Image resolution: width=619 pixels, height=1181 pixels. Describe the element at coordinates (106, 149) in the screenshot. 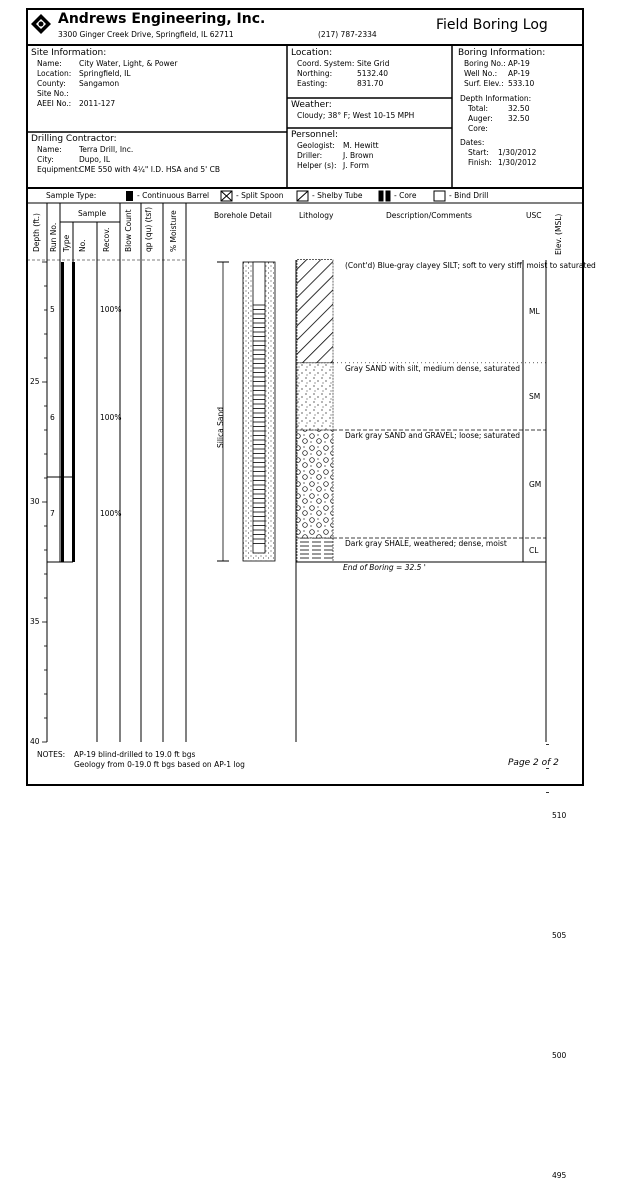

I see `info-value: Terra Drill, Inc.` at that location.